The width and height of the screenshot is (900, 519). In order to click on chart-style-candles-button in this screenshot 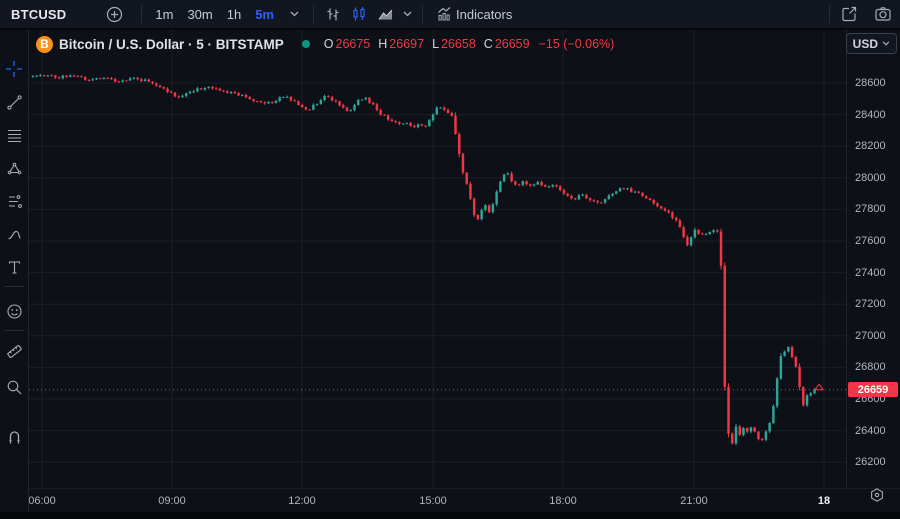, I will do `click(359, 14)`.